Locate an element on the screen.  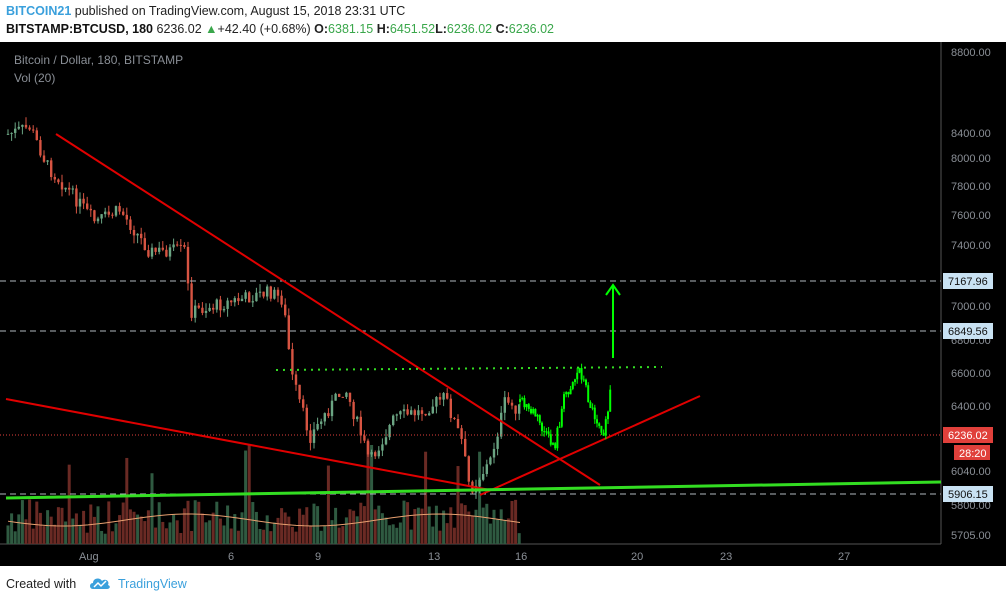
time-tick: 27 is located at coordinates (844, 557).